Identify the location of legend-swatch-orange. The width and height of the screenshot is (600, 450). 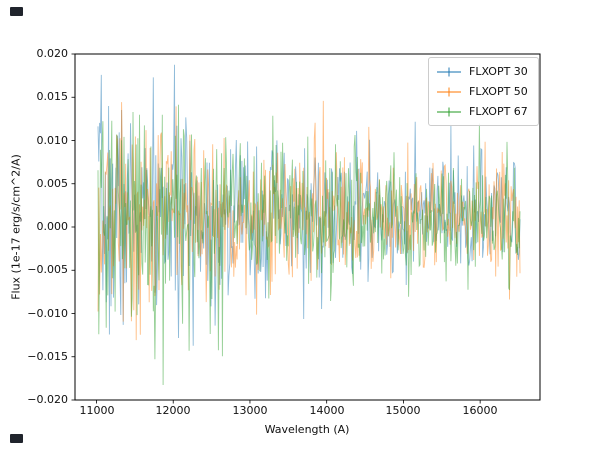
(449, 91).